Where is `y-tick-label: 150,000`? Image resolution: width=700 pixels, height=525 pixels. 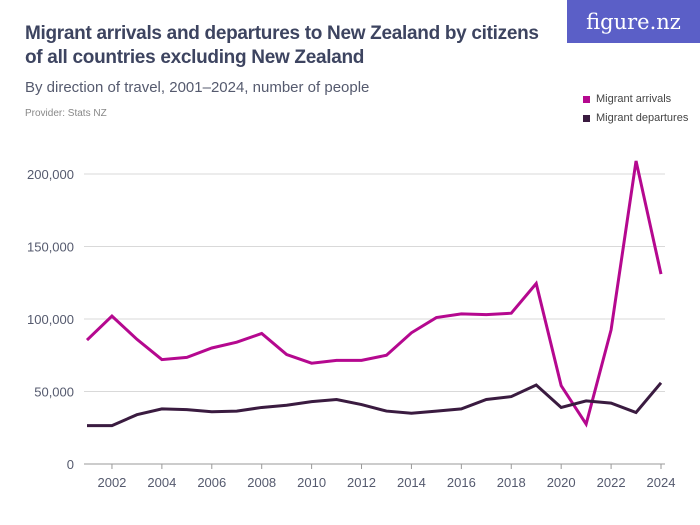 y-tick-label: 150,000 is located at coordinates (50, 247).